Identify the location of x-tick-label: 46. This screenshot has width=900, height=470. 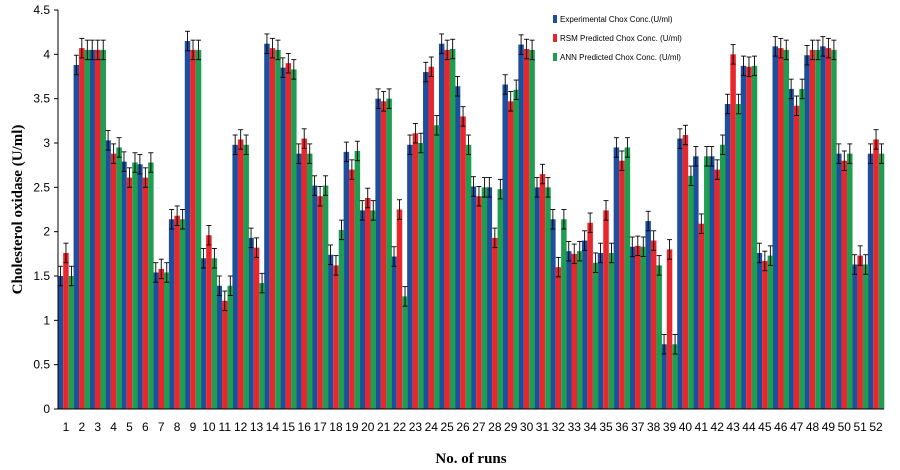
(781, 427).